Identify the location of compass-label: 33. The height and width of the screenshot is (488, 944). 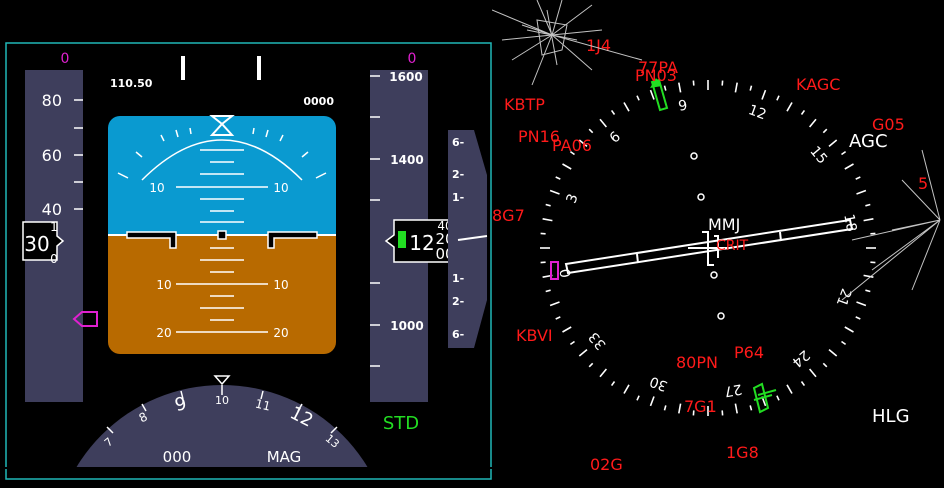
(598, 341).